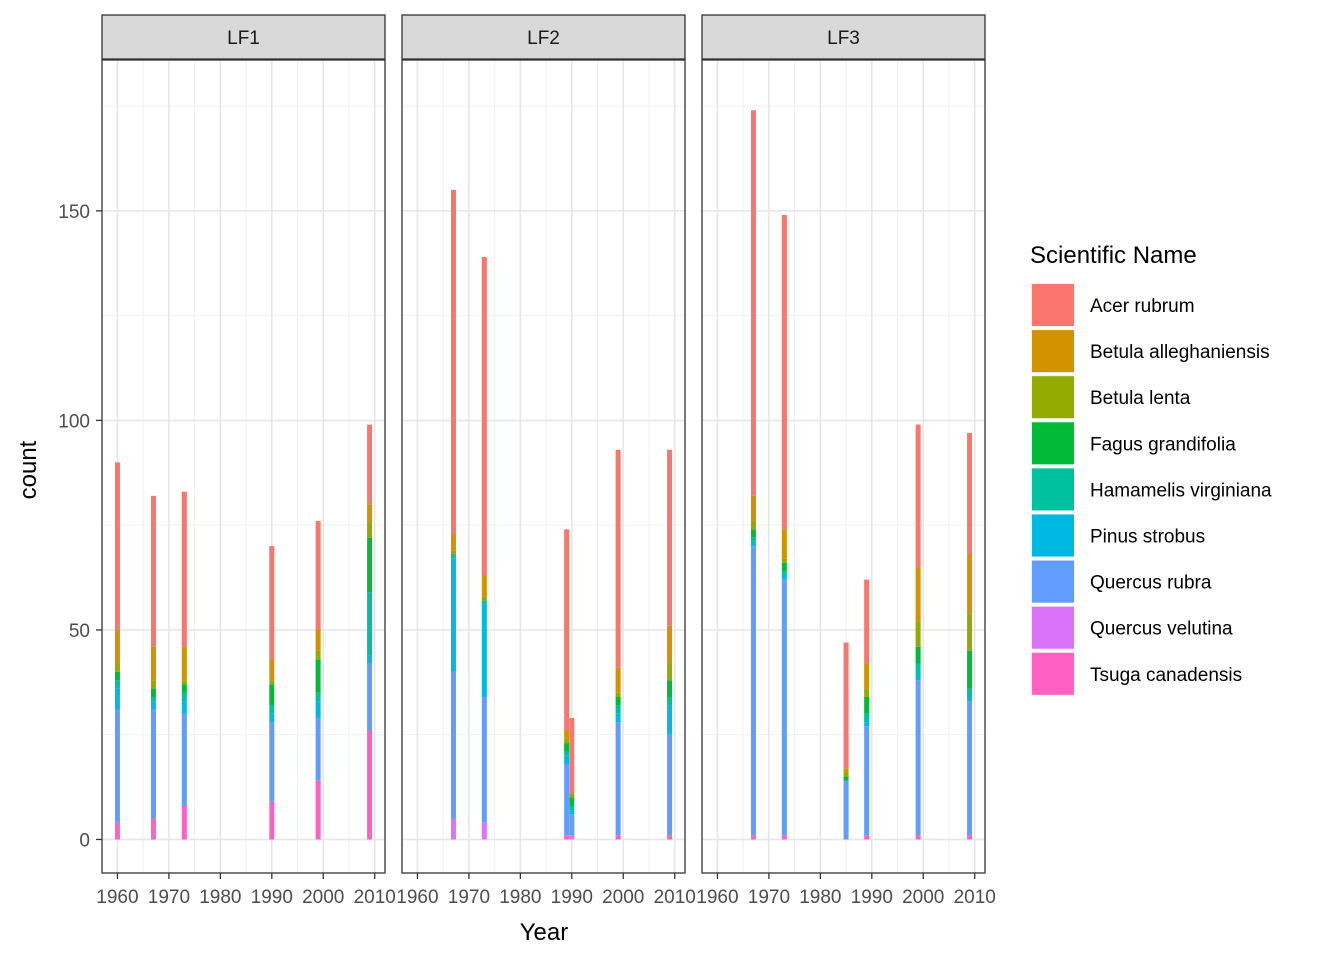 Image resolution: width=1344 pixels, height=960 pixels. I want to click on legend-title: Scientific Name, so click(1113, 255).